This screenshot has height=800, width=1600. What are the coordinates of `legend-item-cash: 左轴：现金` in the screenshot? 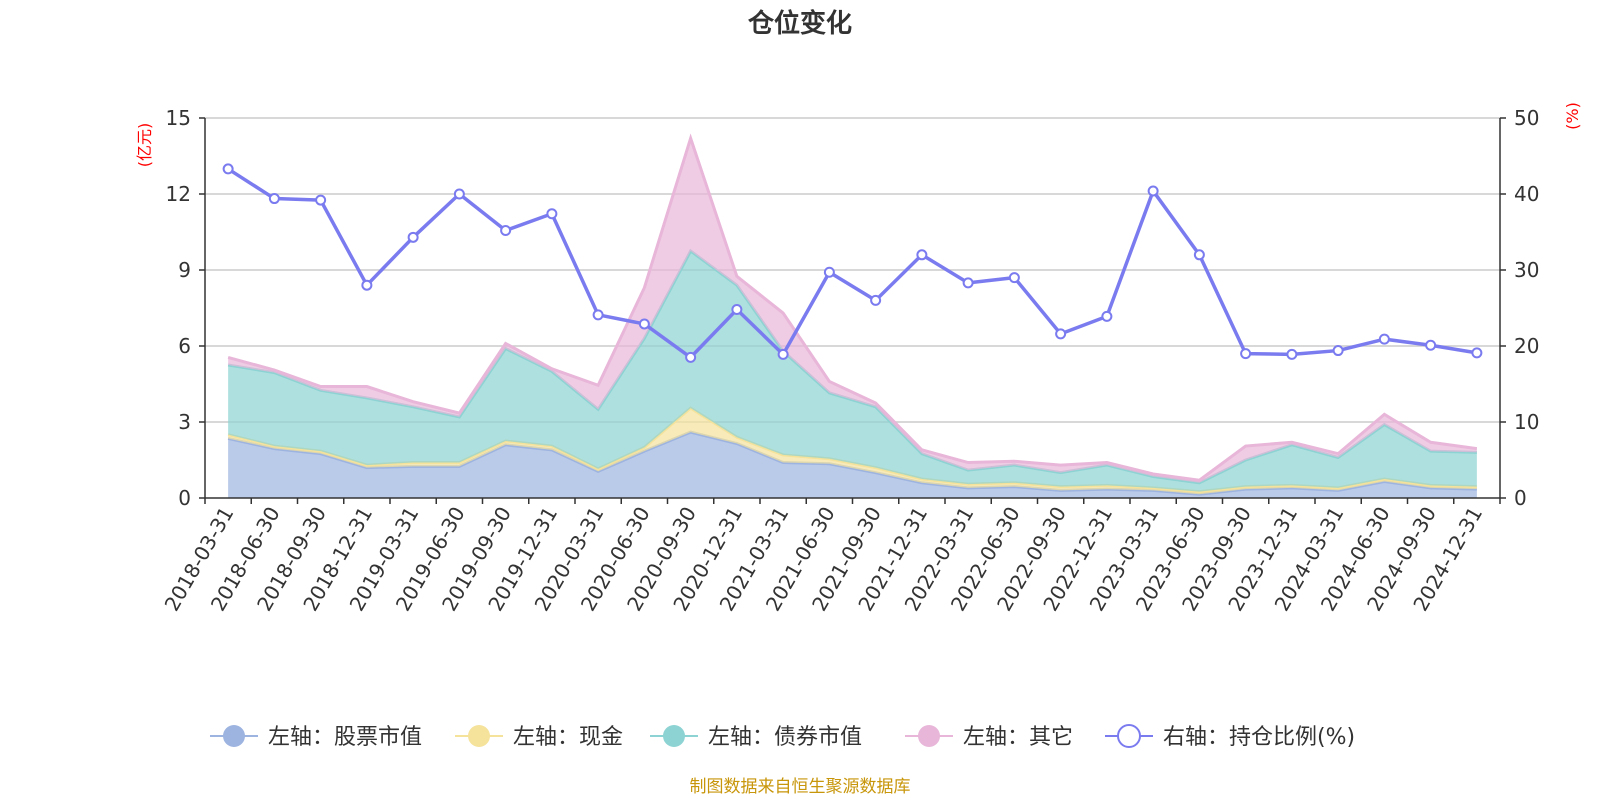 It's located at (539, 737).